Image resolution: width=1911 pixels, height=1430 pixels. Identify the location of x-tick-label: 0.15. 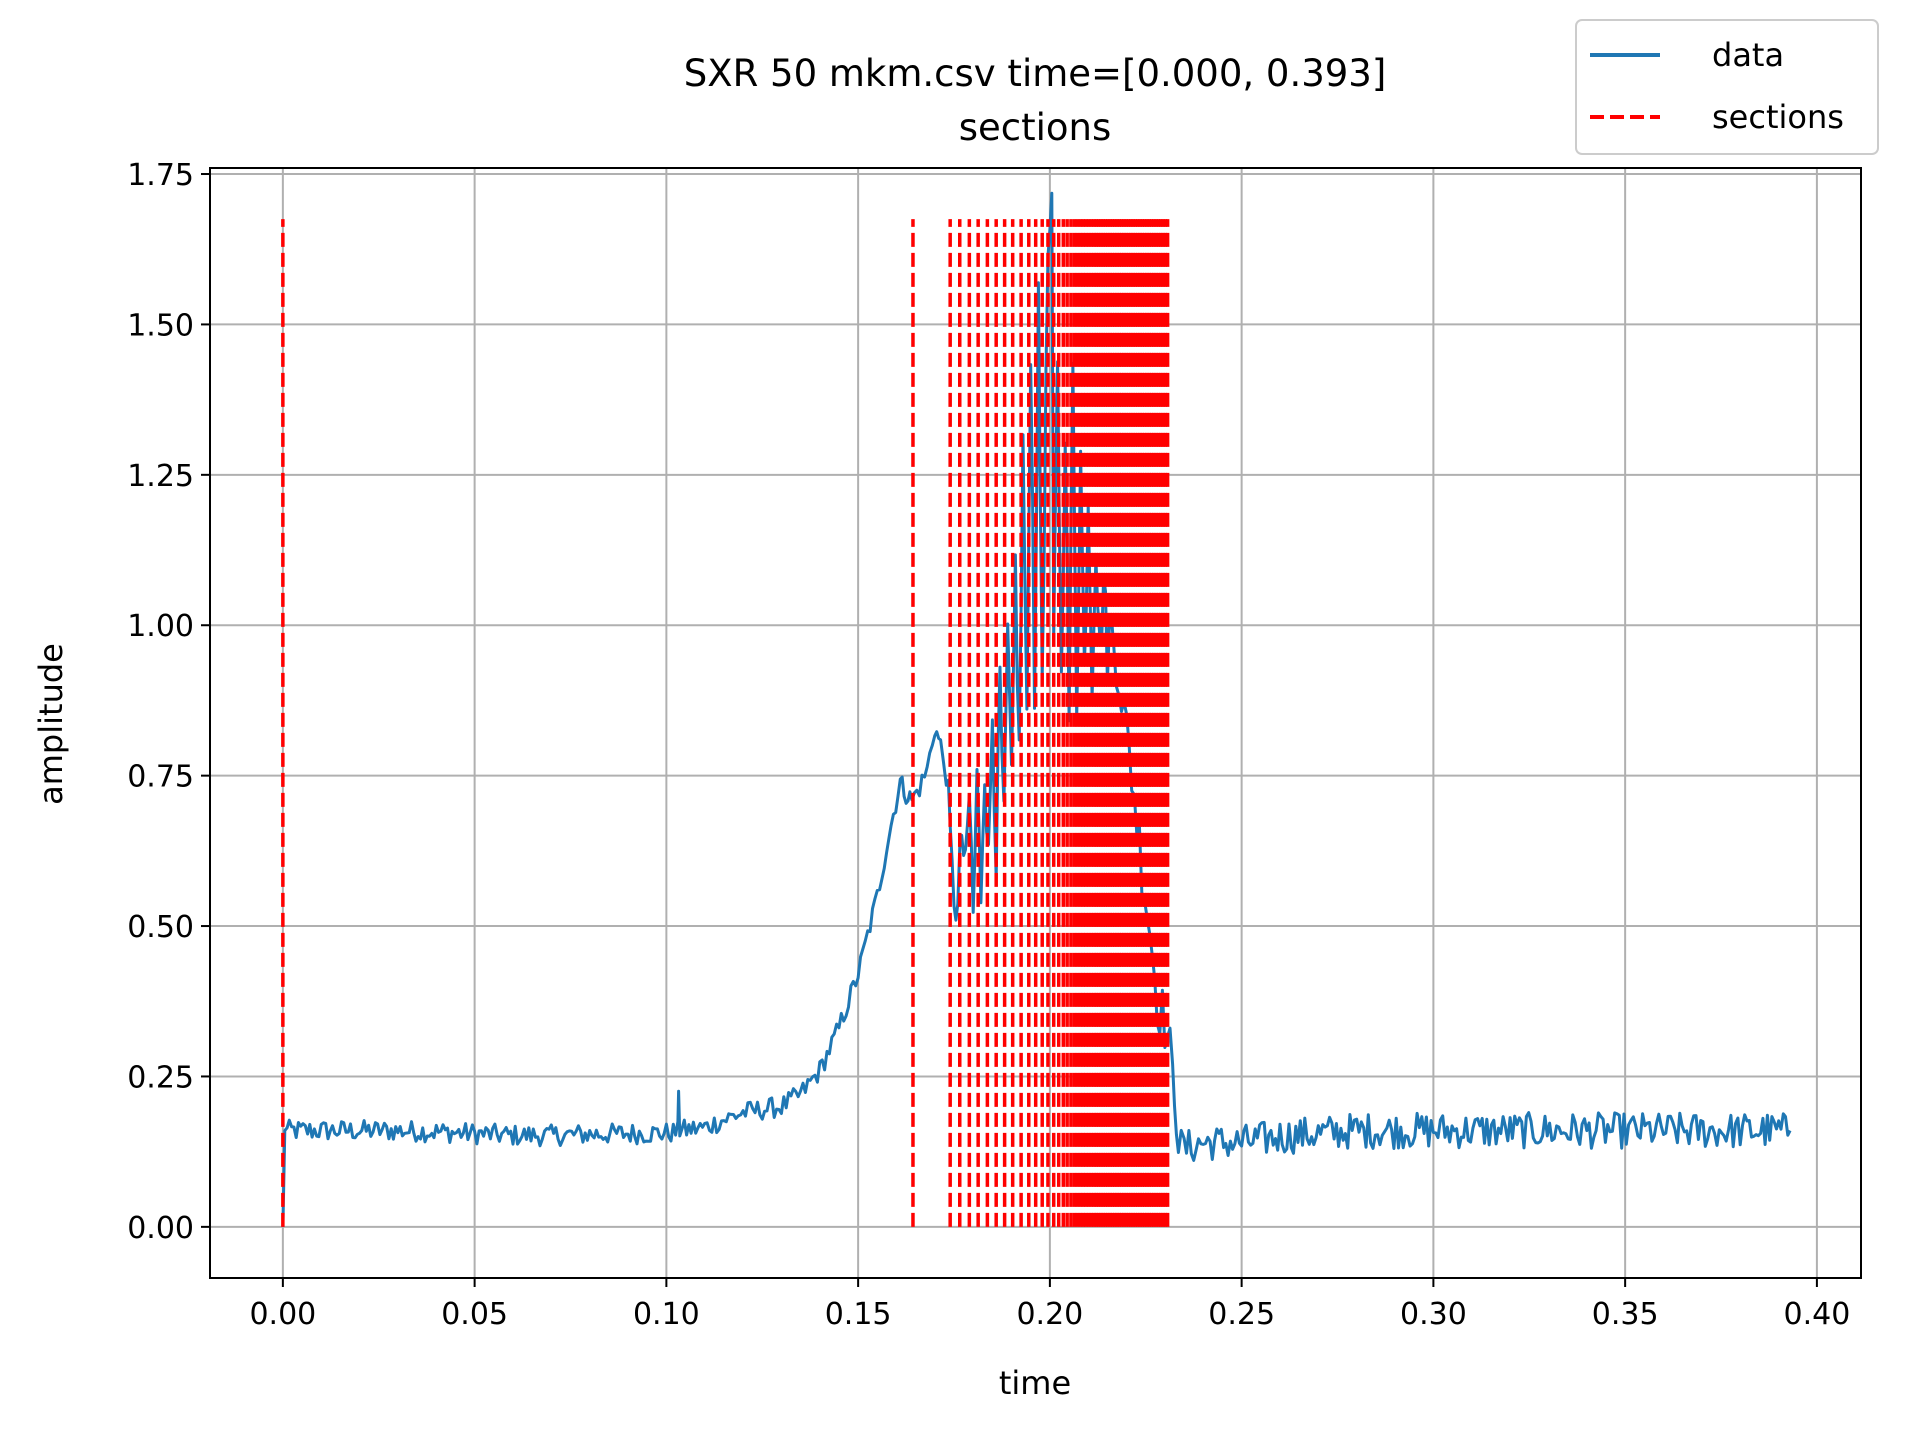
(858, 1314).